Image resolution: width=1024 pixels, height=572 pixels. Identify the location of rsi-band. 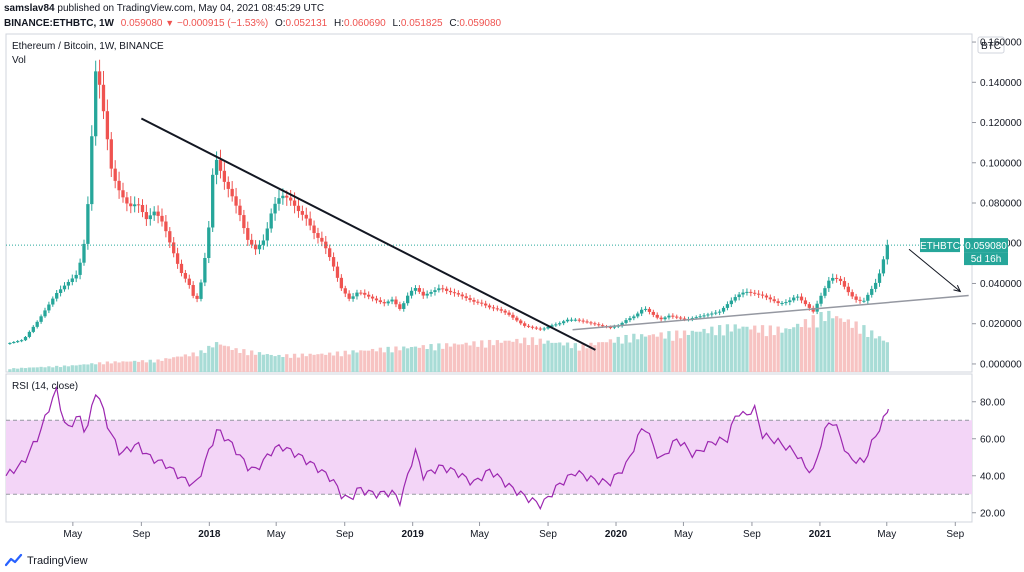
(489, 457).